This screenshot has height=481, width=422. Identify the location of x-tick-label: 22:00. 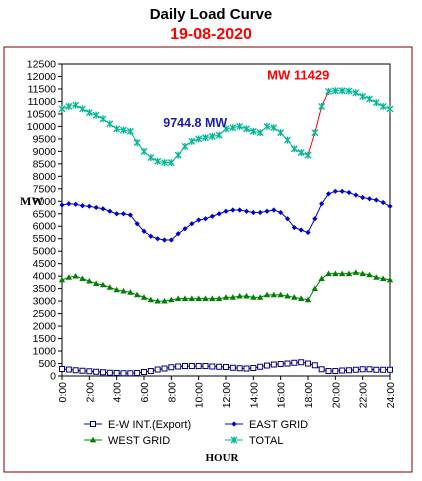
(364, 395).